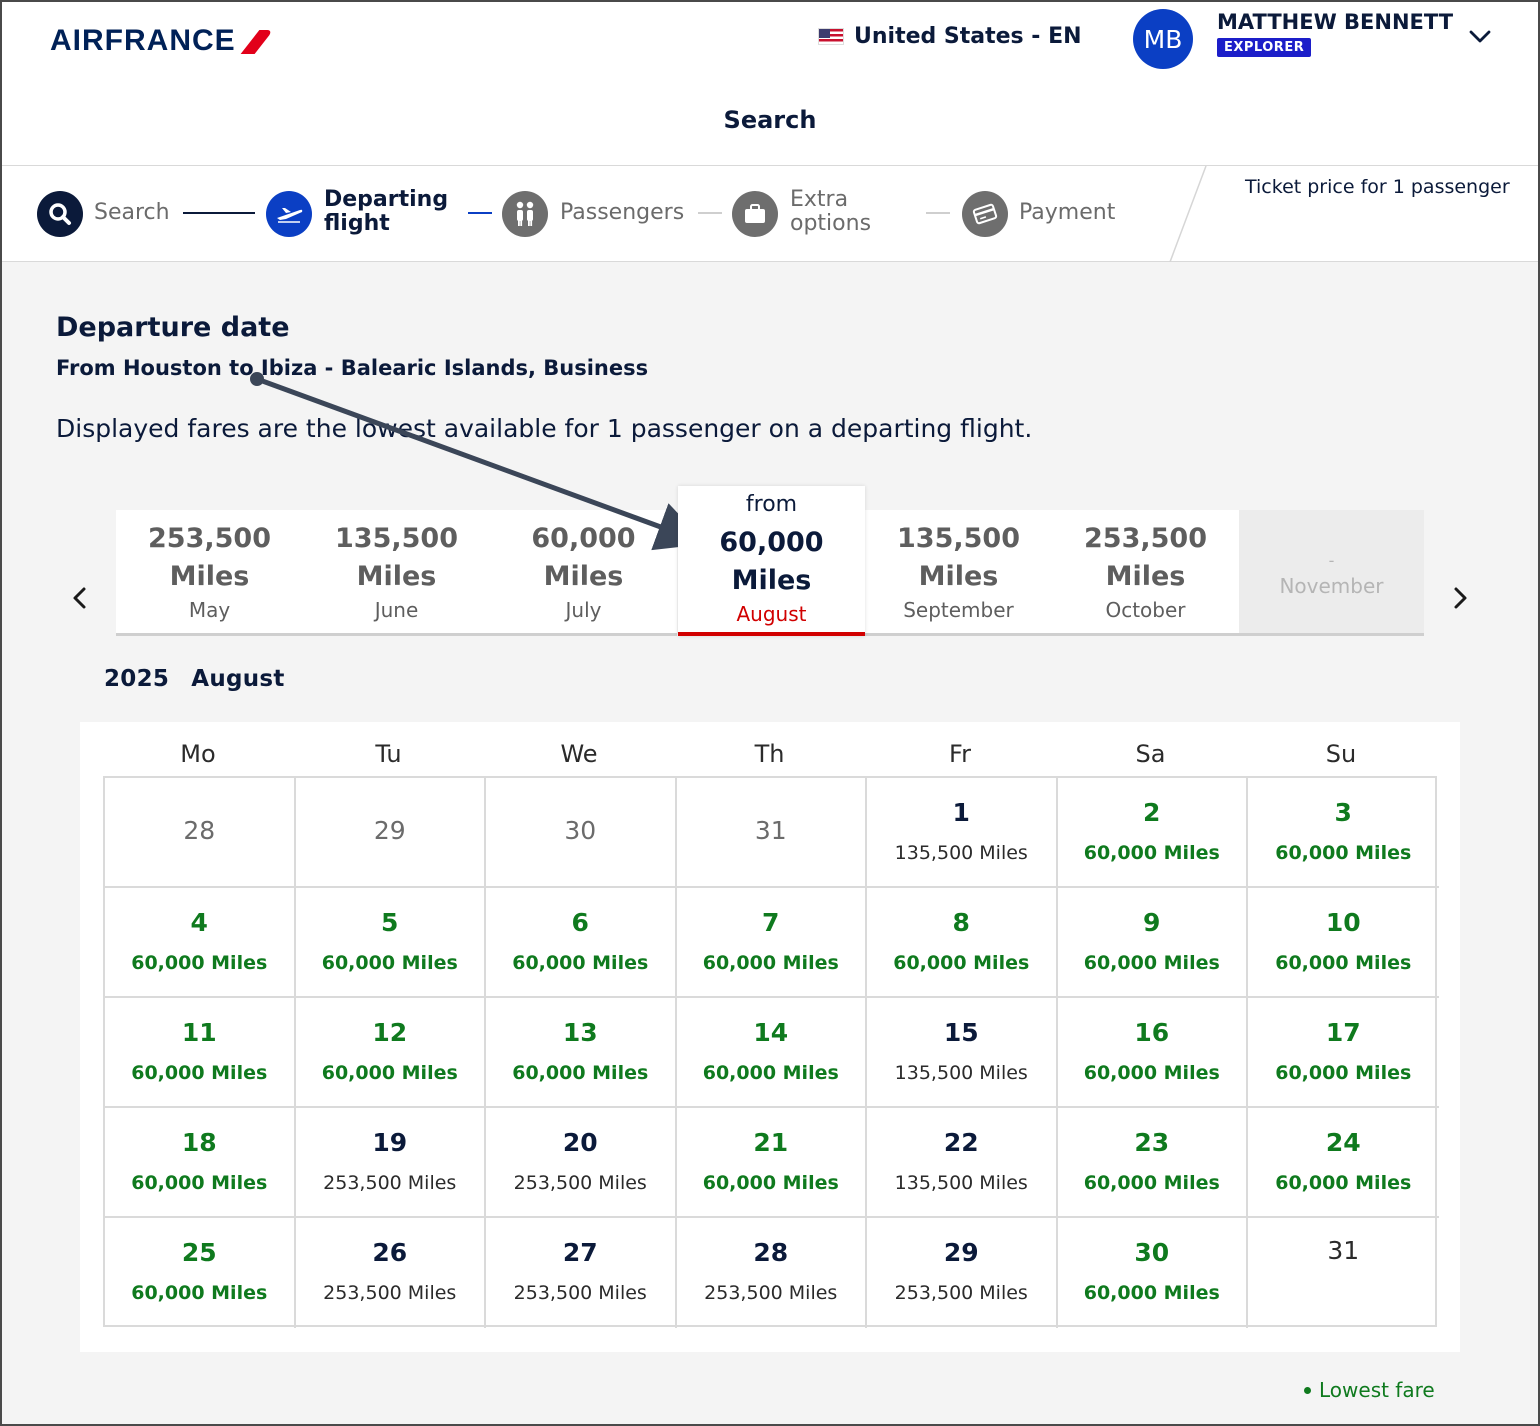 The image size is (1540, 1426). I want to click on month-tab-october: 253,500 Miles October, so click(1145, 573).